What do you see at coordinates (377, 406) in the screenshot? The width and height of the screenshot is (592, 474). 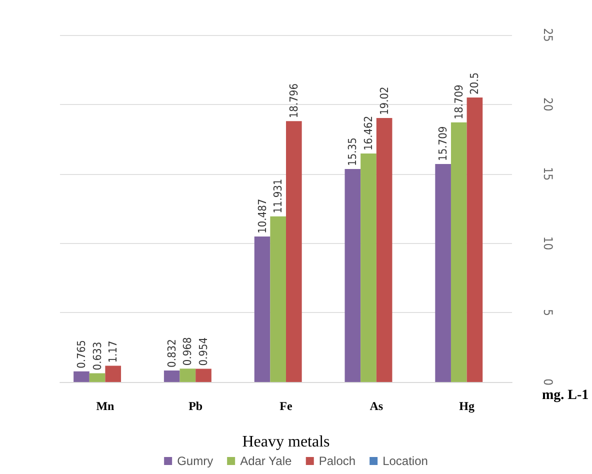 I see `x-tick-label: As` at bounding box center [377, 406].